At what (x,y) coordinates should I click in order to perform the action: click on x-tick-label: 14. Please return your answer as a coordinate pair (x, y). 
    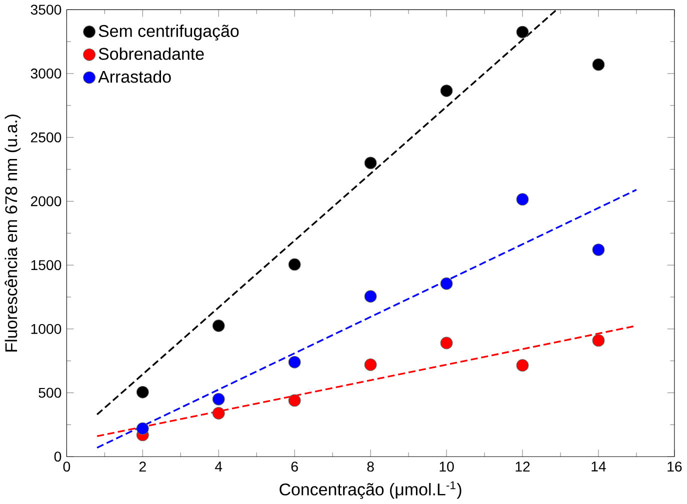
    Looking at the image, I should click on (599, 467).